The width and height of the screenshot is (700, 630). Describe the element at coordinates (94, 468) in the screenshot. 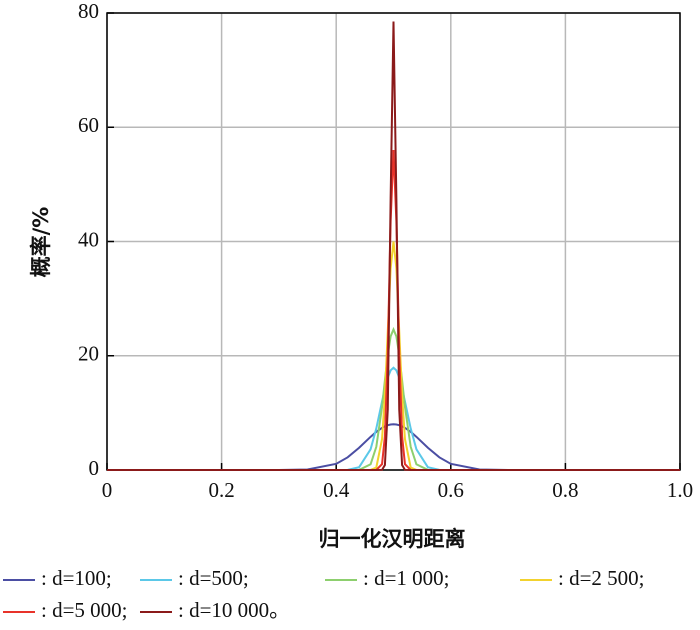

I see `y-tick-label: 0` at that location.